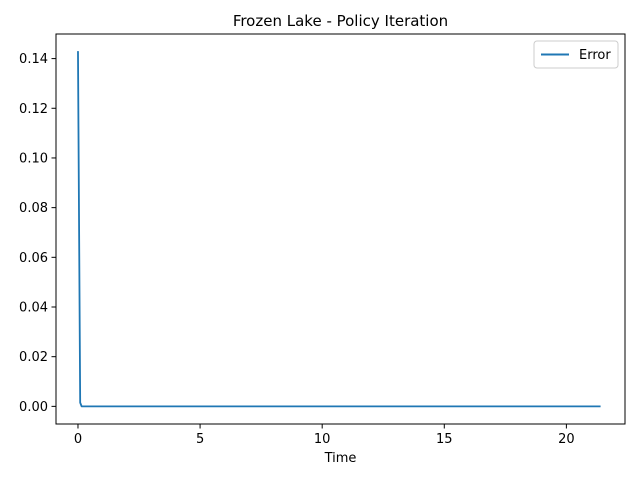 The image size is (640, 480). I want to click on x-tick-label: 15, so click(444, 439).